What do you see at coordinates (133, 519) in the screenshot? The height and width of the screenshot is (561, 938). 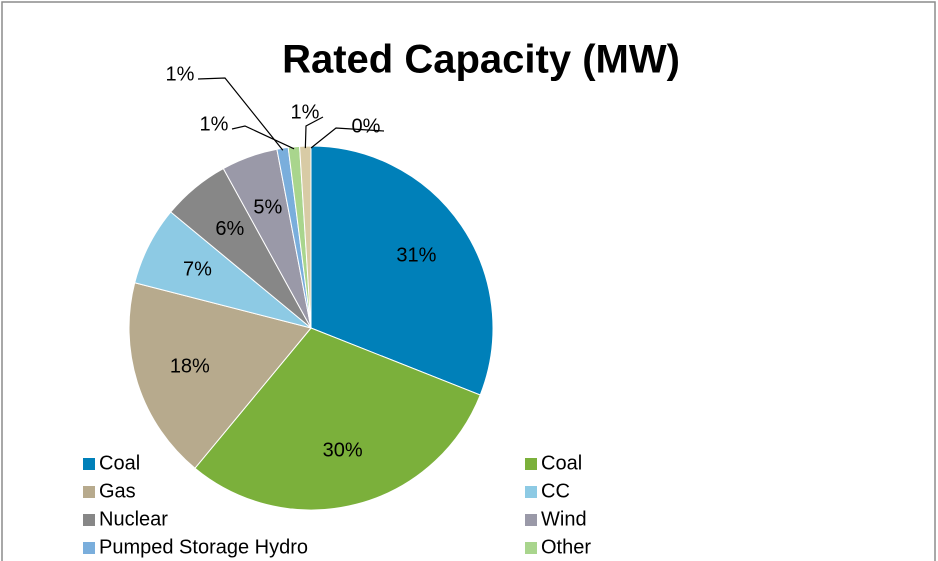 I see `legend-label: Nuclear` at bounding box center [133, 519].